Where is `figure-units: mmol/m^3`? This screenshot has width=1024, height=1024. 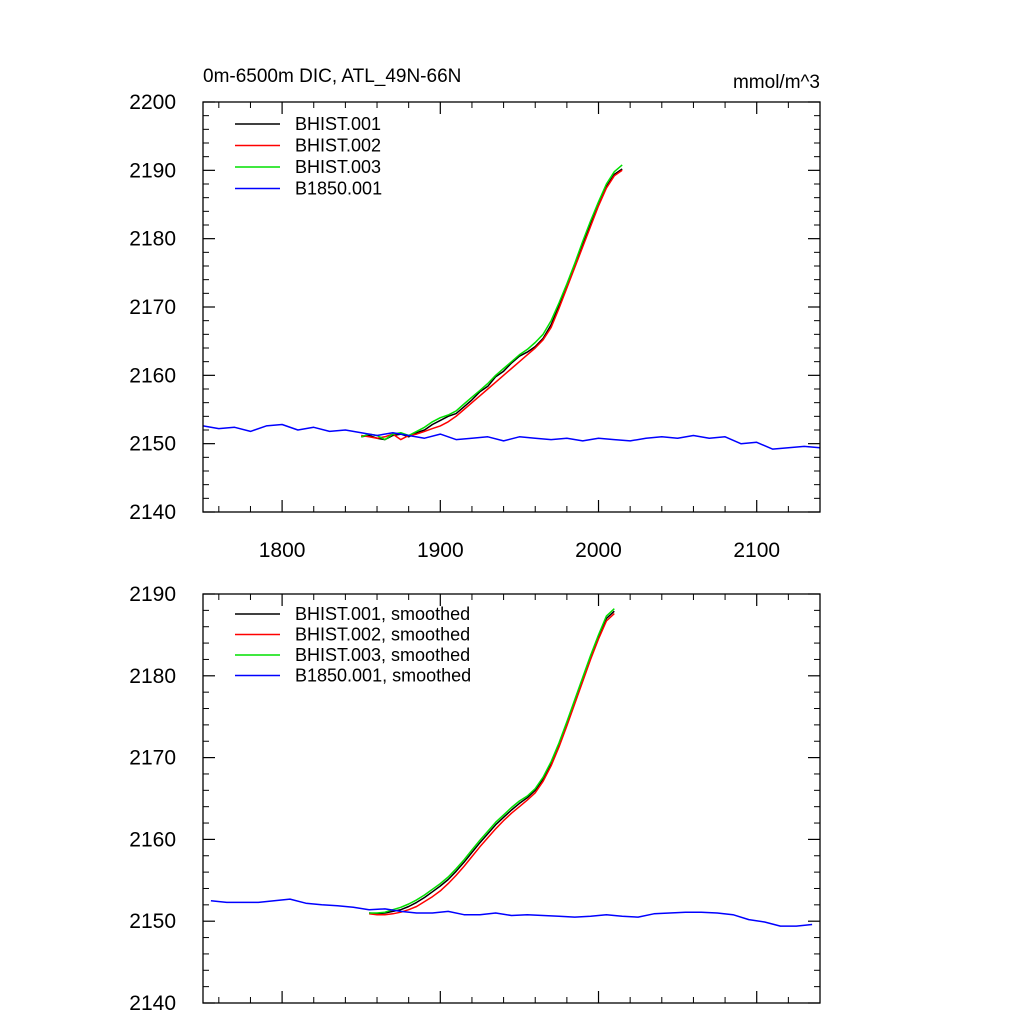
figure-units: mmol/m^3 is located at coordinates (776, 82).